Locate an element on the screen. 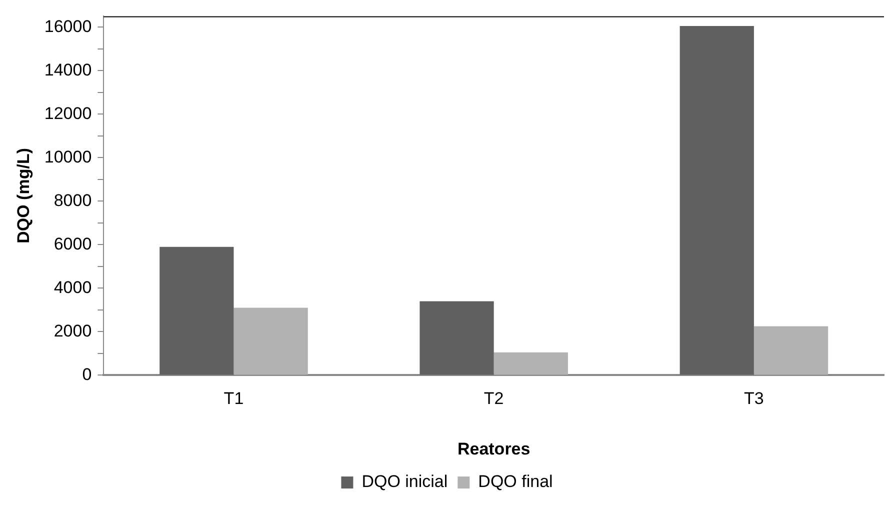 This screenshot has width=886, height=519. y-tick-label: 8000 is located at coordinates (73, 200).